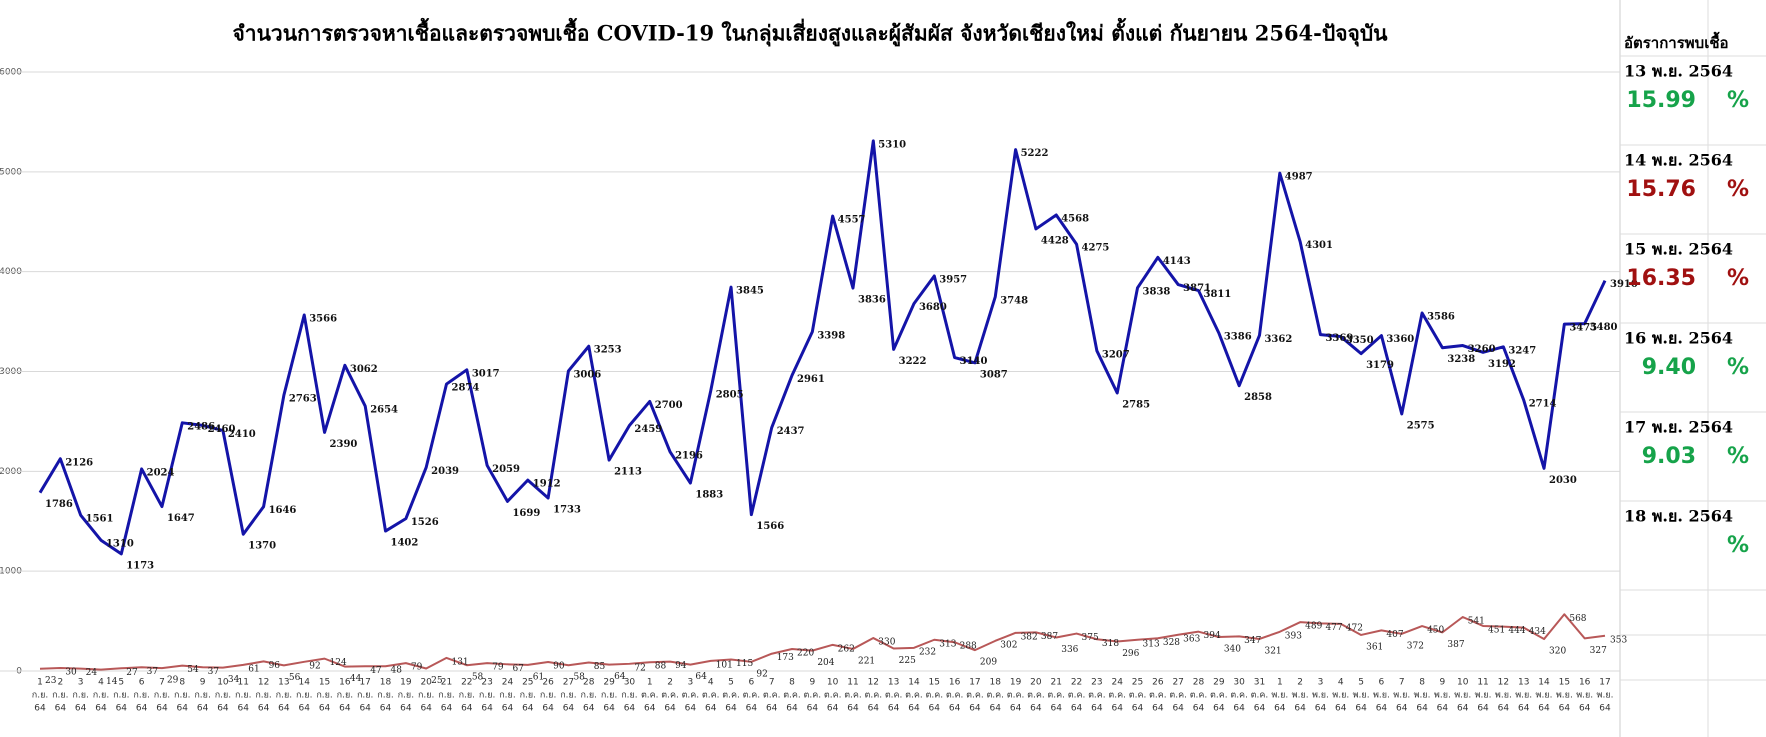 Image resolution: width=1766 pixels, height=737 pixels. I want to click on panel-date: 14 พ.ย. 2564, so click(1678, 160).